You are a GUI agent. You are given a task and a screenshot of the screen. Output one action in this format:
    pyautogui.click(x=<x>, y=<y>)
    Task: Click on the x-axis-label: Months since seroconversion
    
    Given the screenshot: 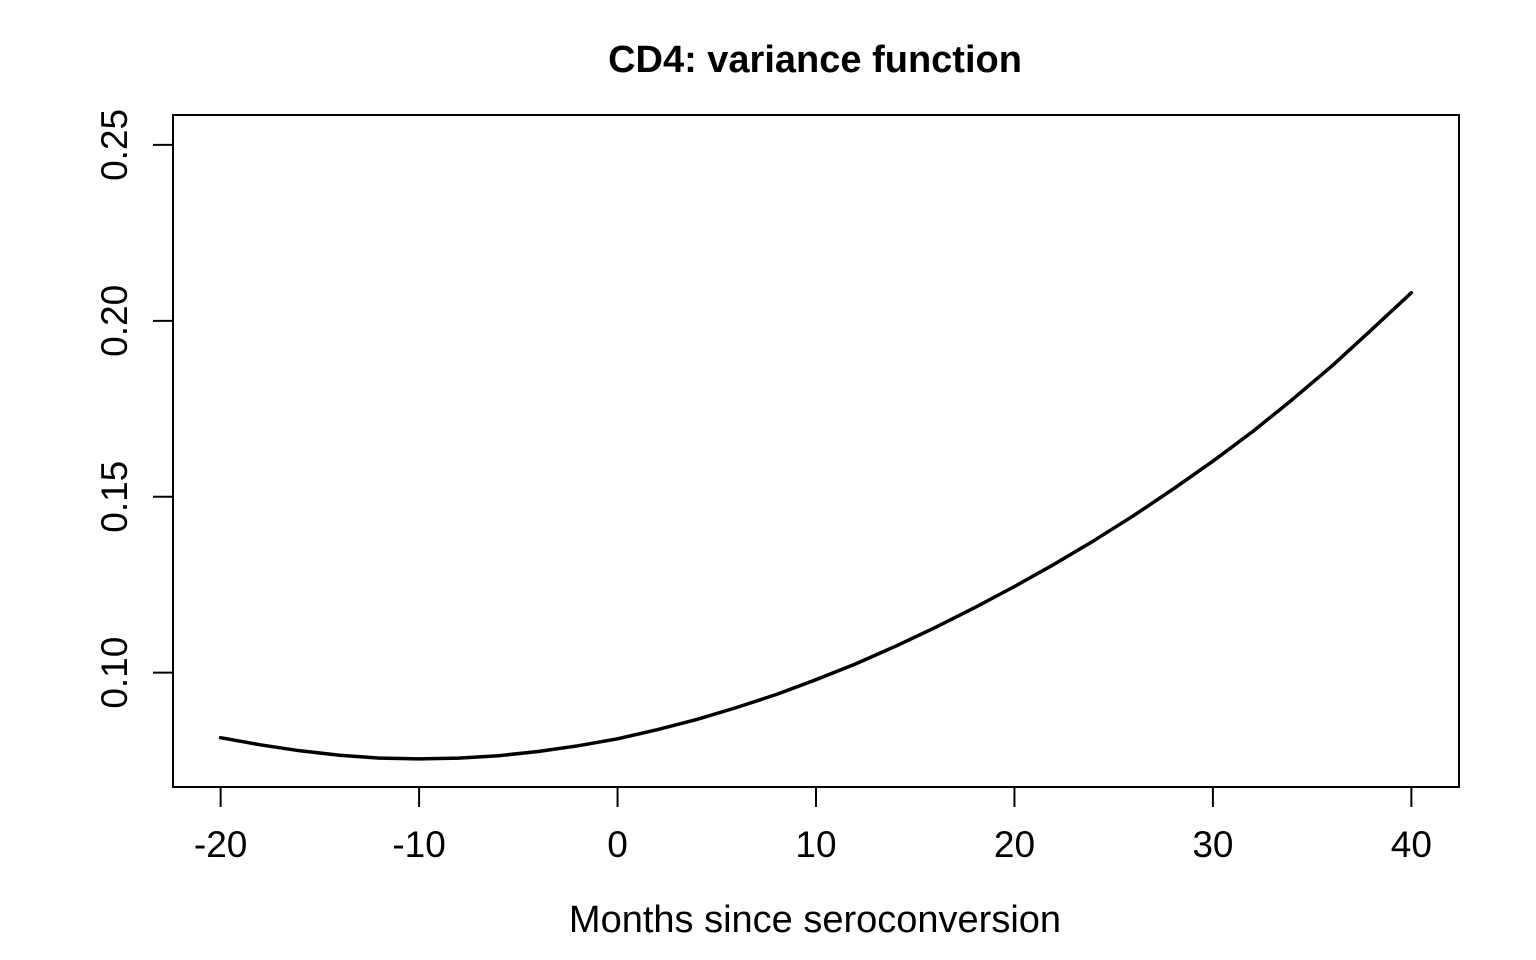 What is the action you would take?
    pyautogui.click(x=815, y=920)
    